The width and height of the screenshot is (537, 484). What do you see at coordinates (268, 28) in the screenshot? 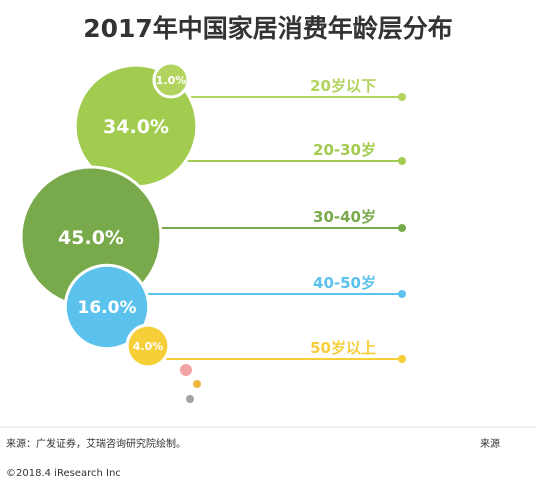
I see `chart-title: 2017年中国家居消费年龄层分布` at bounding box center [268, 28].